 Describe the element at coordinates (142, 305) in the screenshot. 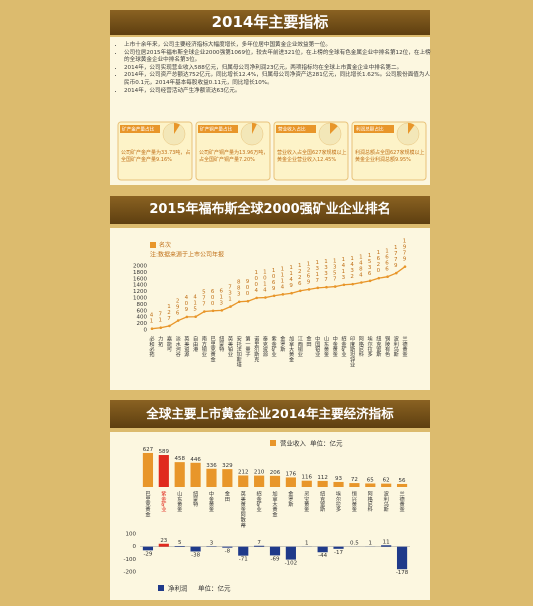

I see `y-tick-label: 800` at that location.